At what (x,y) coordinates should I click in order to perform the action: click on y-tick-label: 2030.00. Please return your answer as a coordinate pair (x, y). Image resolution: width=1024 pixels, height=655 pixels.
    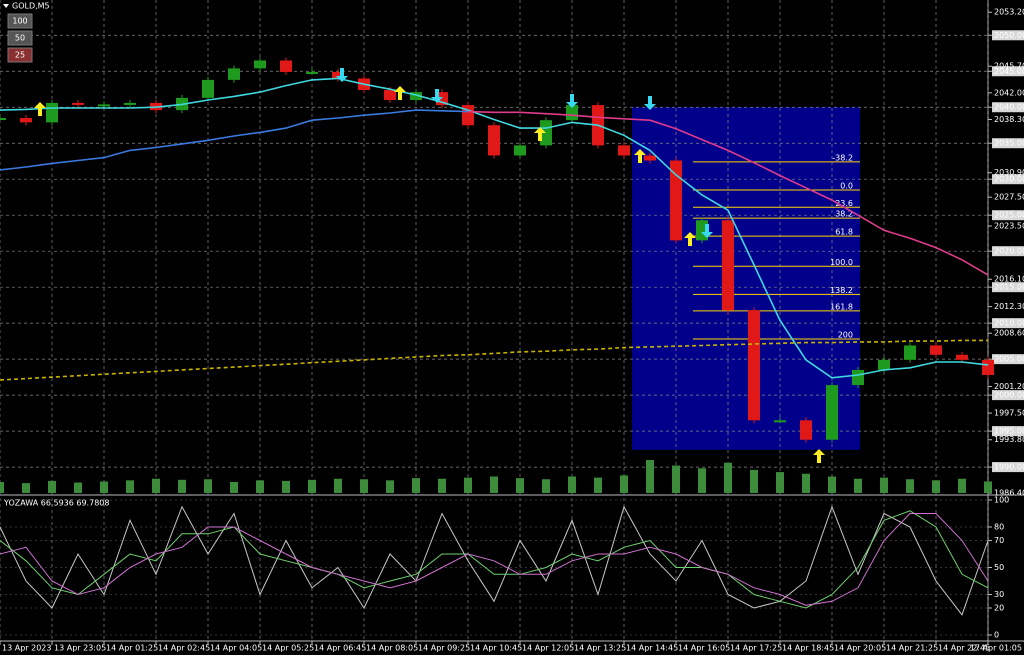
    Looking at the image, I should click on (1009, 179).